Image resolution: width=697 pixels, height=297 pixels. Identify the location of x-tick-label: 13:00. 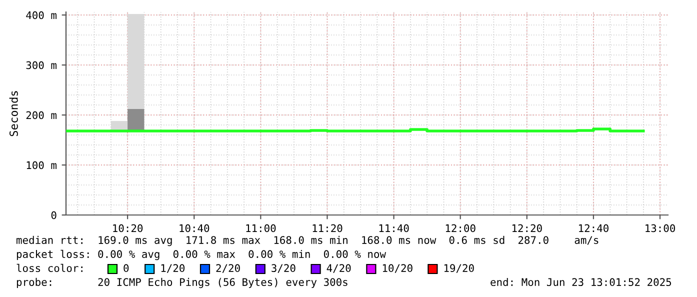
(661, 228).